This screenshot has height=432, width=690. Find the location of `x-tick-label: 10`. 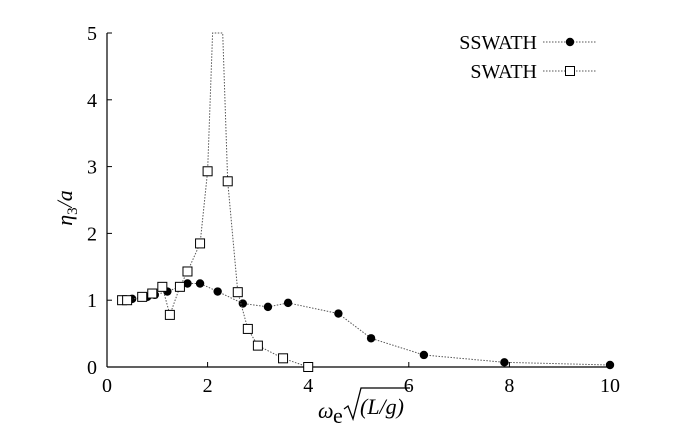

x-tick-label: 10 is located at coordinates (610, 386).